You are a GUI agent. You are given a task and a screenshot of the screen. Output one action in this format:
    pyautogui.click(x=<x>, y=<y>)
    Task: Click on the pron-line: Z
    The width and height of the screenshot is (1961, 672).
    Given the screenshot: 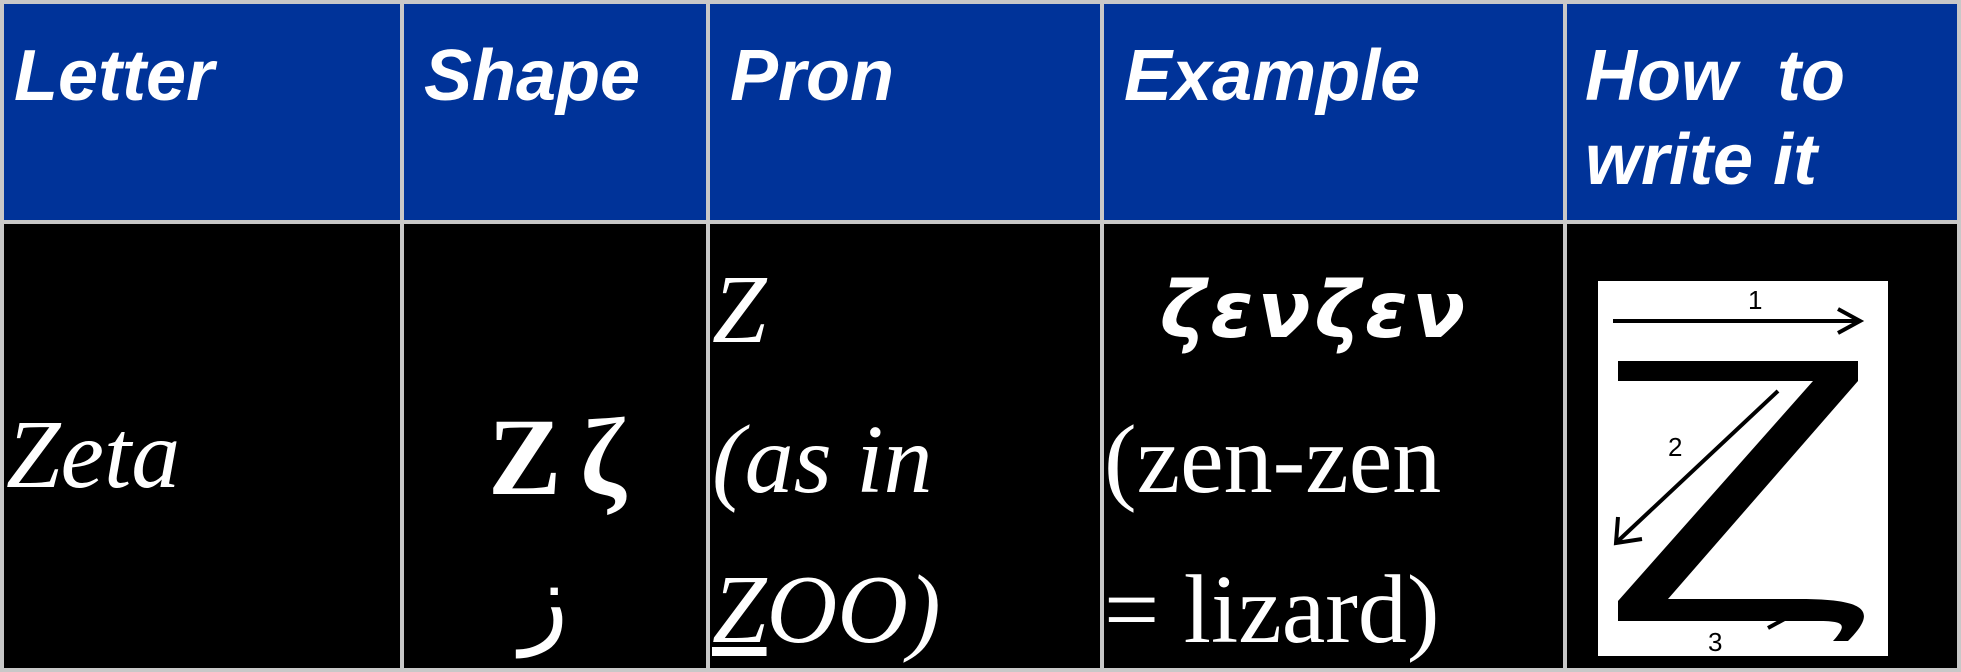 What is the action you would take?
    pyautogui.click(x=739, y=310)
    